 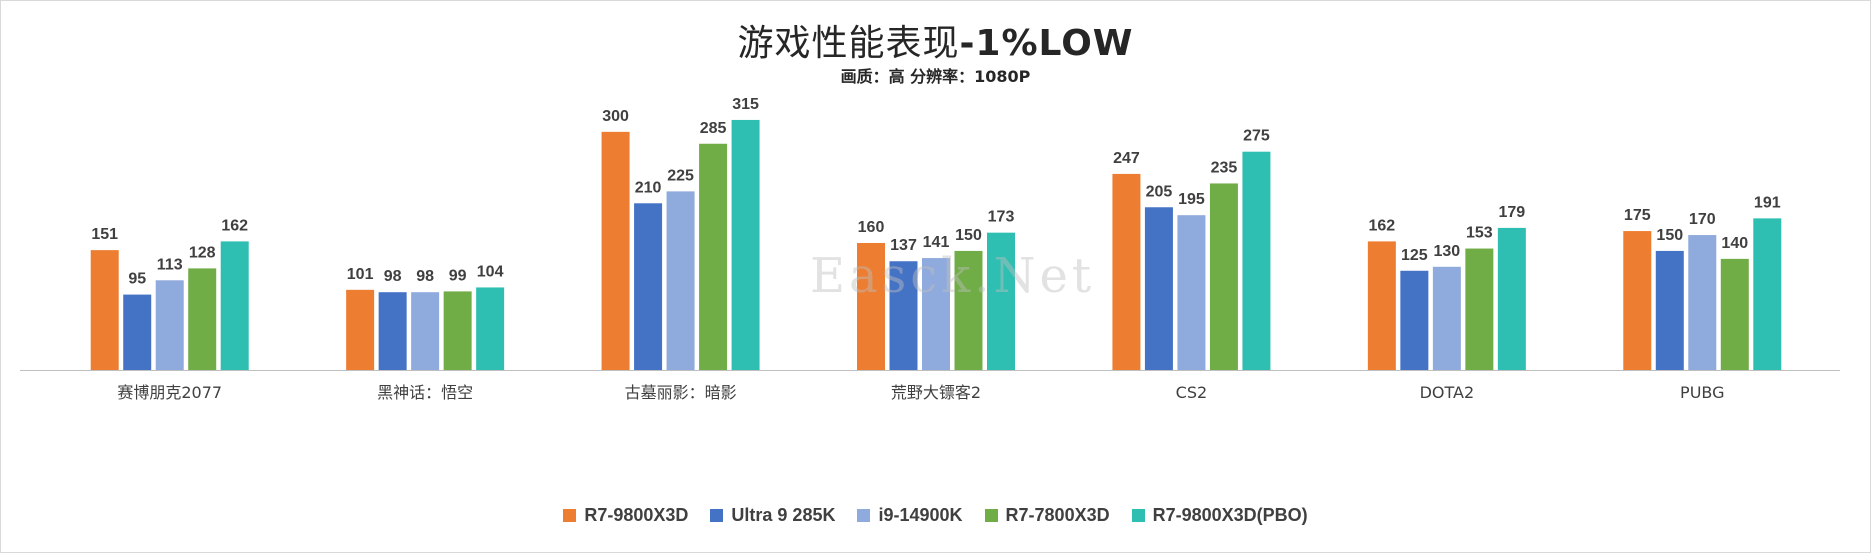 I want to click on data-label: 101, so click(x=360, y=274).